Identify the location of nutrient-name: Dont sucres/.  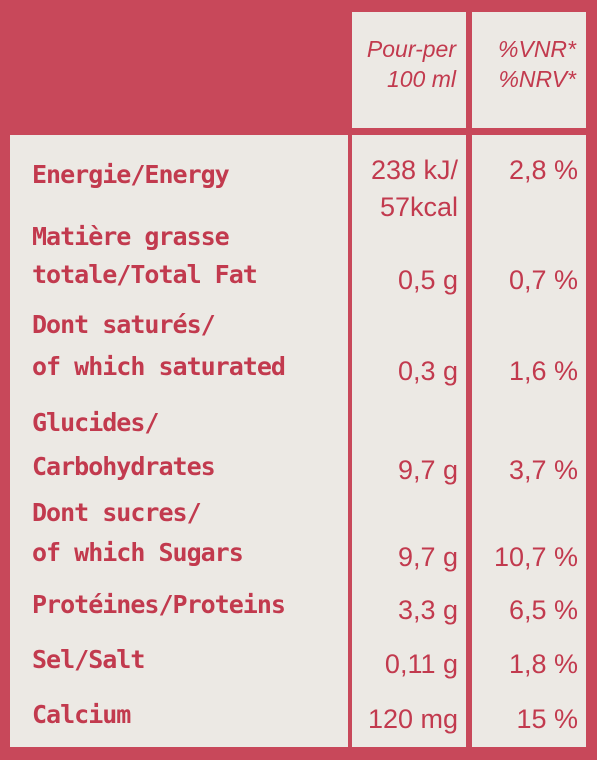
(117, 512).